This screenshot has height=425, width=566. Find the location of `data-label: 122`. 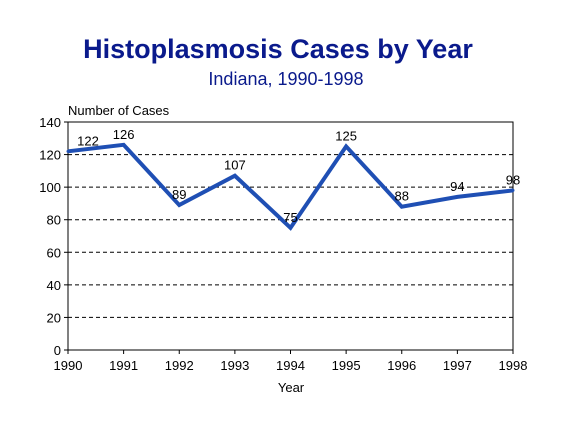

data-label: 122 is located at coordinates (88, 140).